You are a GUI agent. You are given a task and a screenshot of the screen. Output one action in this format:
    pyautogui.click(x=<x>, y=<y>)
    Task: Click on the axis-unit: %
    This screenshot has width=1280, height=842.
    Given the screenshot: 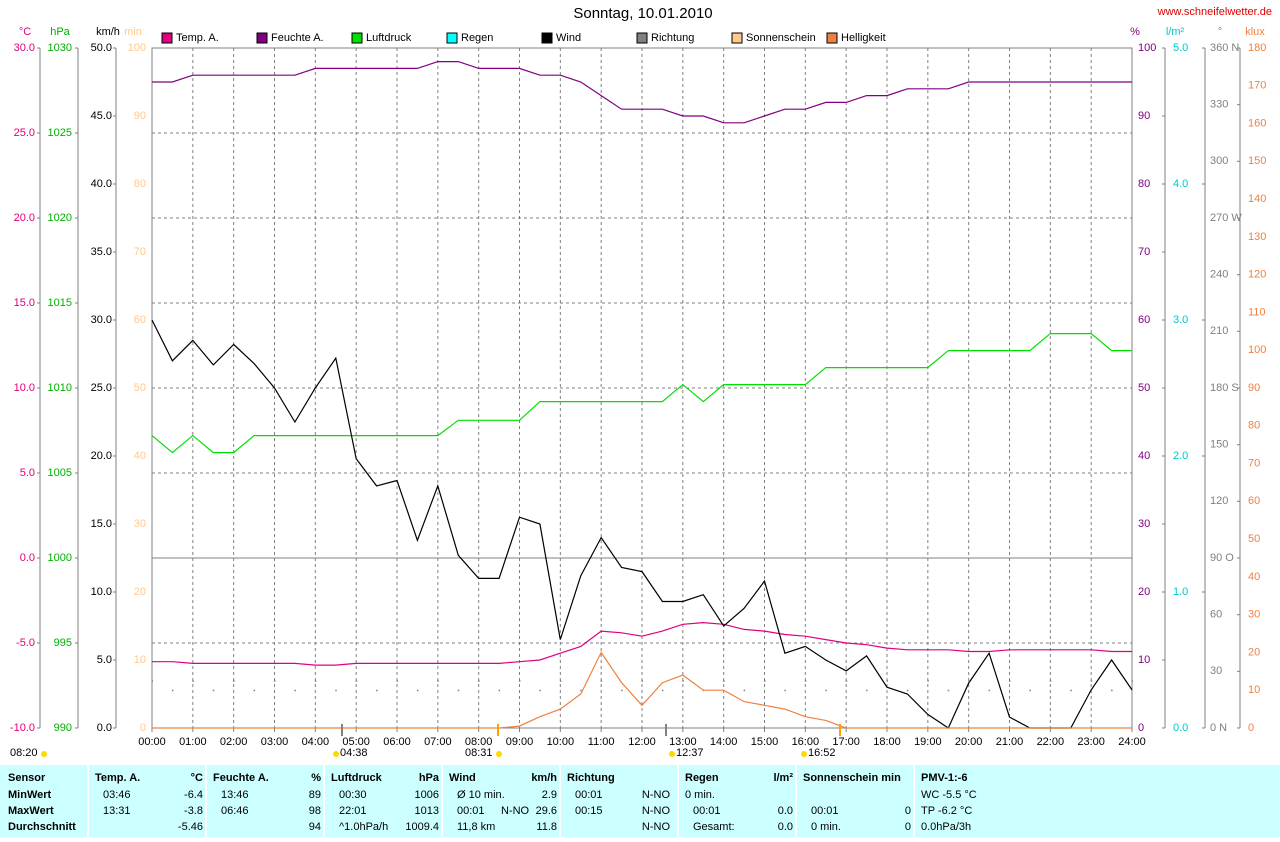 What is the action you would take?
    pyautogui.click(x=1135, y=32)
    